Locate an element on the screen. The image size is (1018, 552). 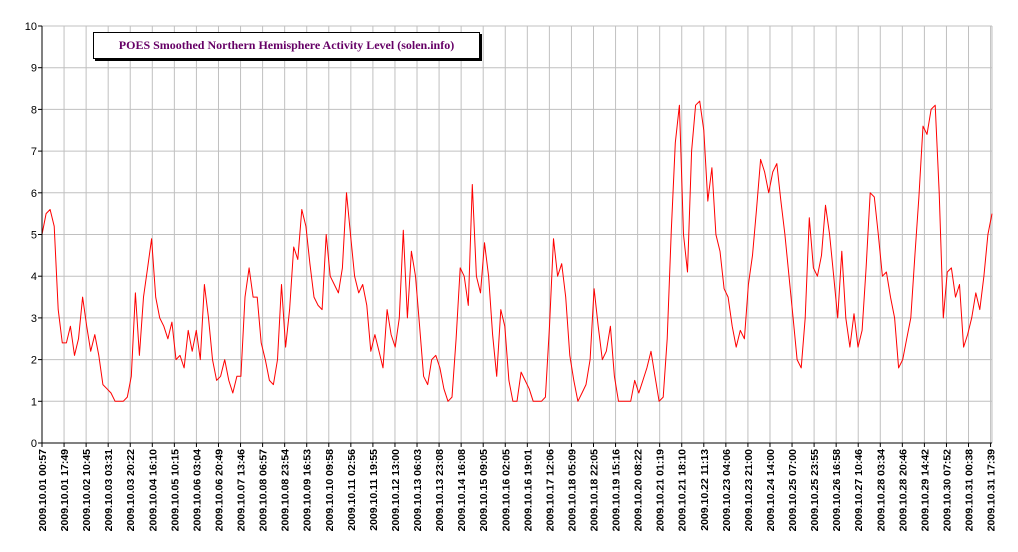
x-tick-label: 2009.10.06 20:49 is located at coordinates (219, 490).